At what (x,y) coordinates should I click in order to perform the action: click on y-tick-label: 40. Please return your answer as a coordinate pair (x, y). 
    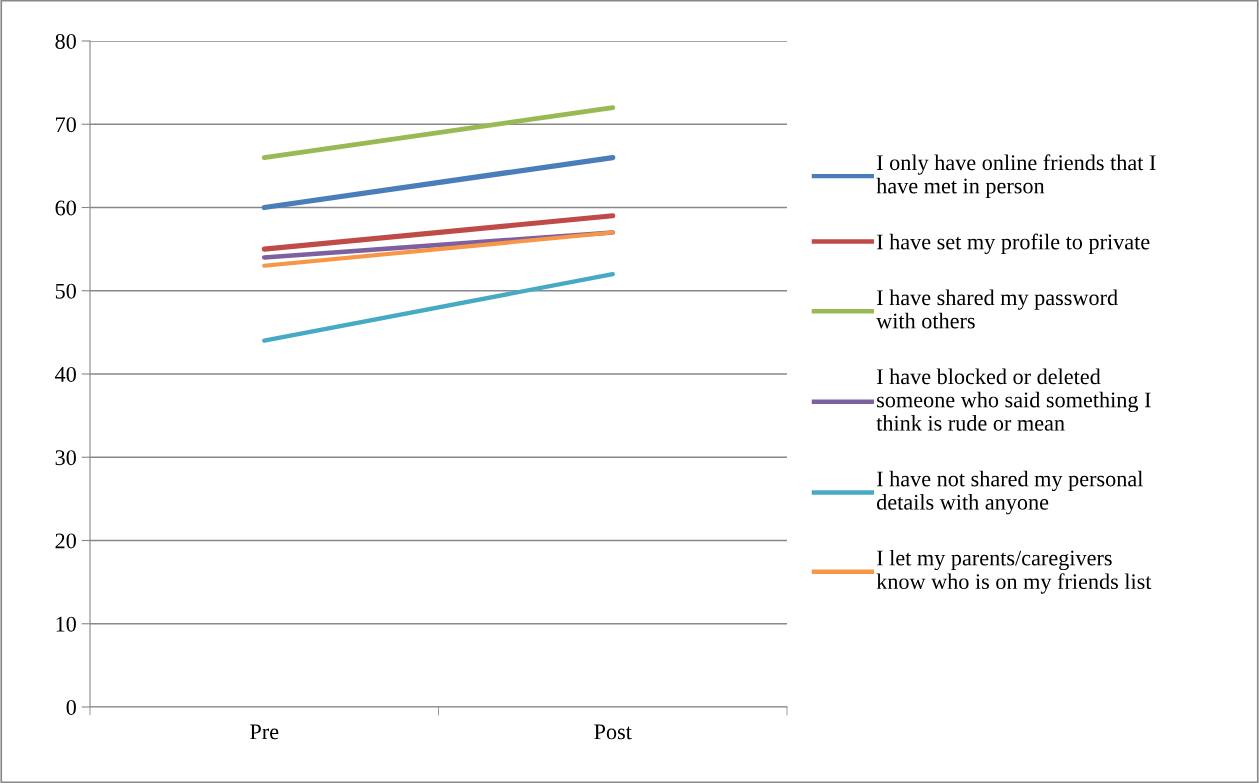
    Looking at the image, I should click on (65, 374).